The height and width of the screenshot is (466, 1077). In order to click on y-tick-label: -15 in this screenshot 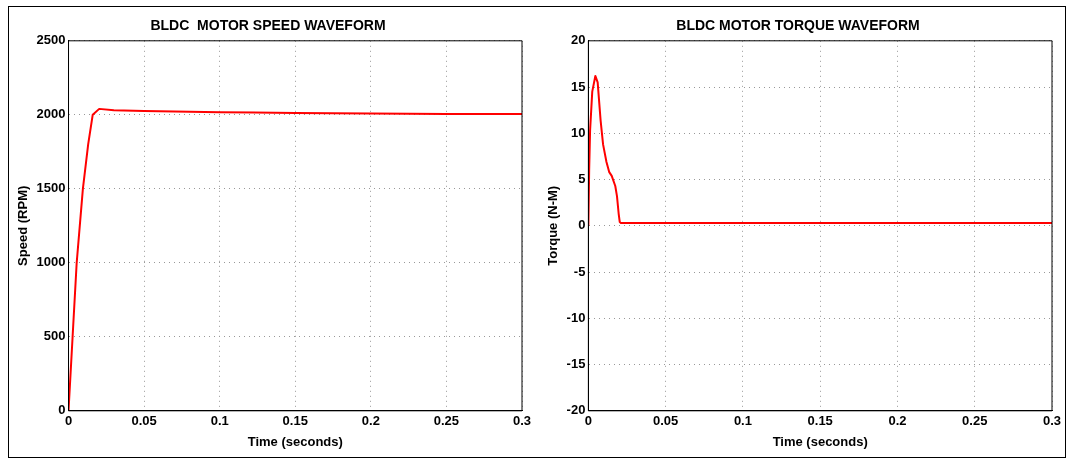, I will do `click(576, 364)`.